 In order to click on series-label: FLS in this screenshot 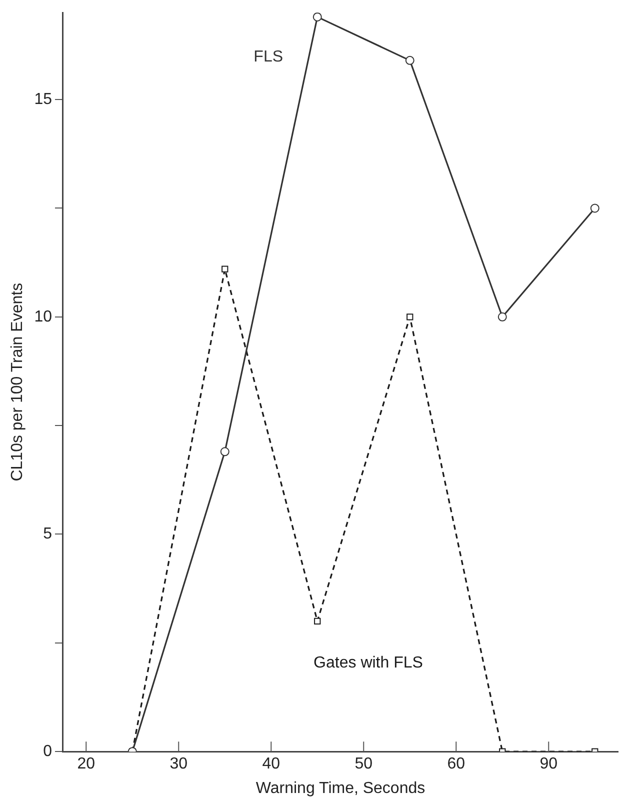, I will do `click(269, 57)`.